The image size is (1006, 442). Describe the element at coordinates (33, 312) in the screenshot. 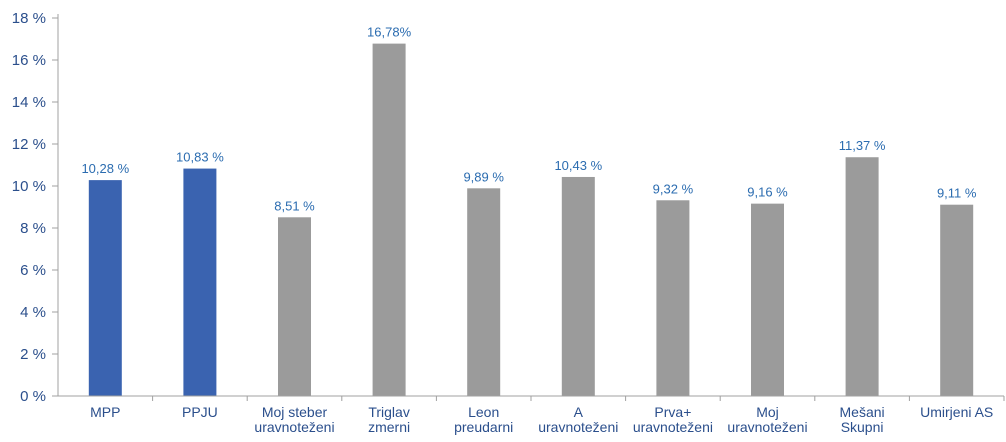

I see `y-tick-label: 4 %` at that location.